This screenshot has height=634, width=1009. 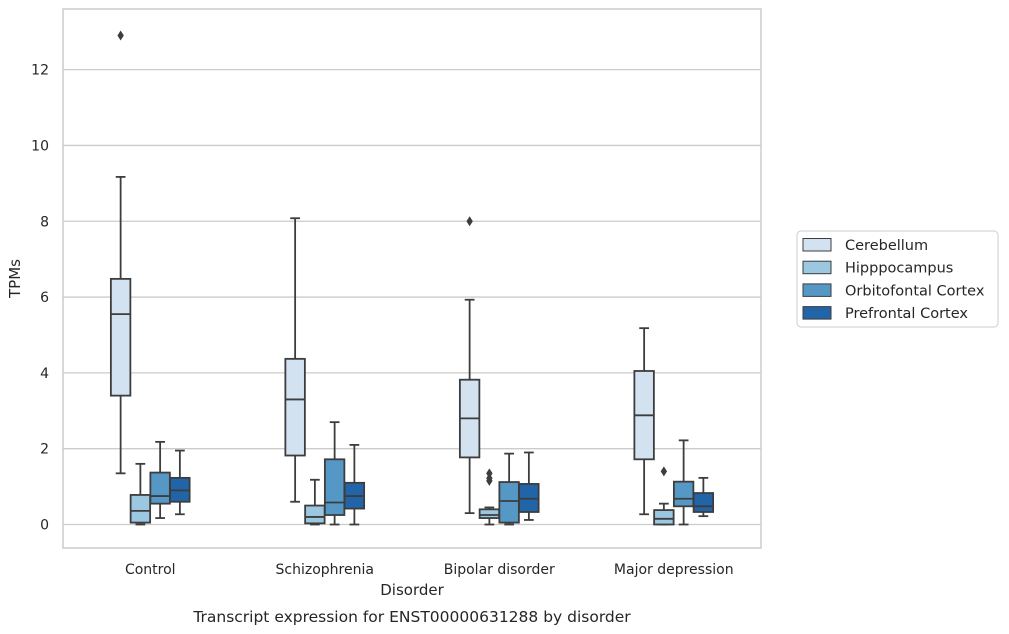 I want to click on y-tick-label-12: 12, so click(x=40, y=71).